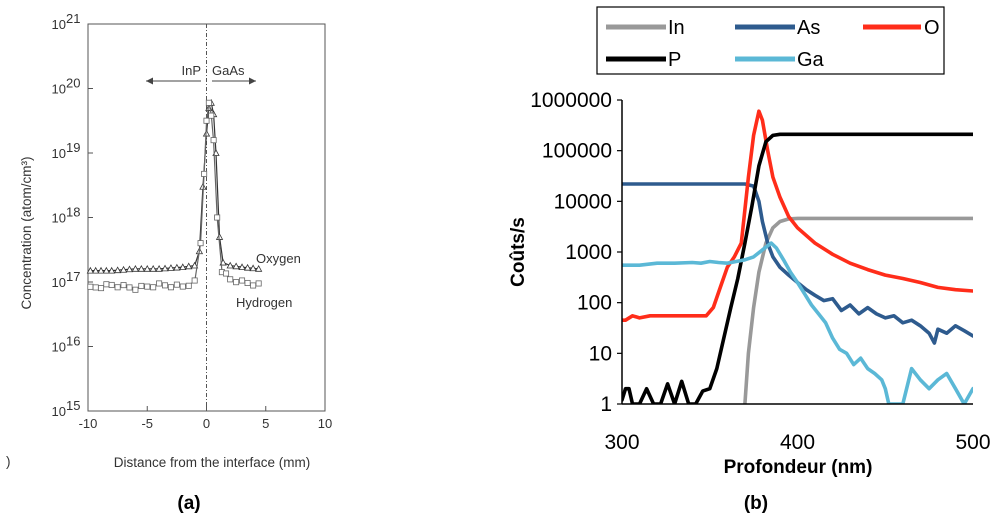 The width and height of the screenshot is (997, 523). I want to click on y-tick-label: 1, so click(606, 404).